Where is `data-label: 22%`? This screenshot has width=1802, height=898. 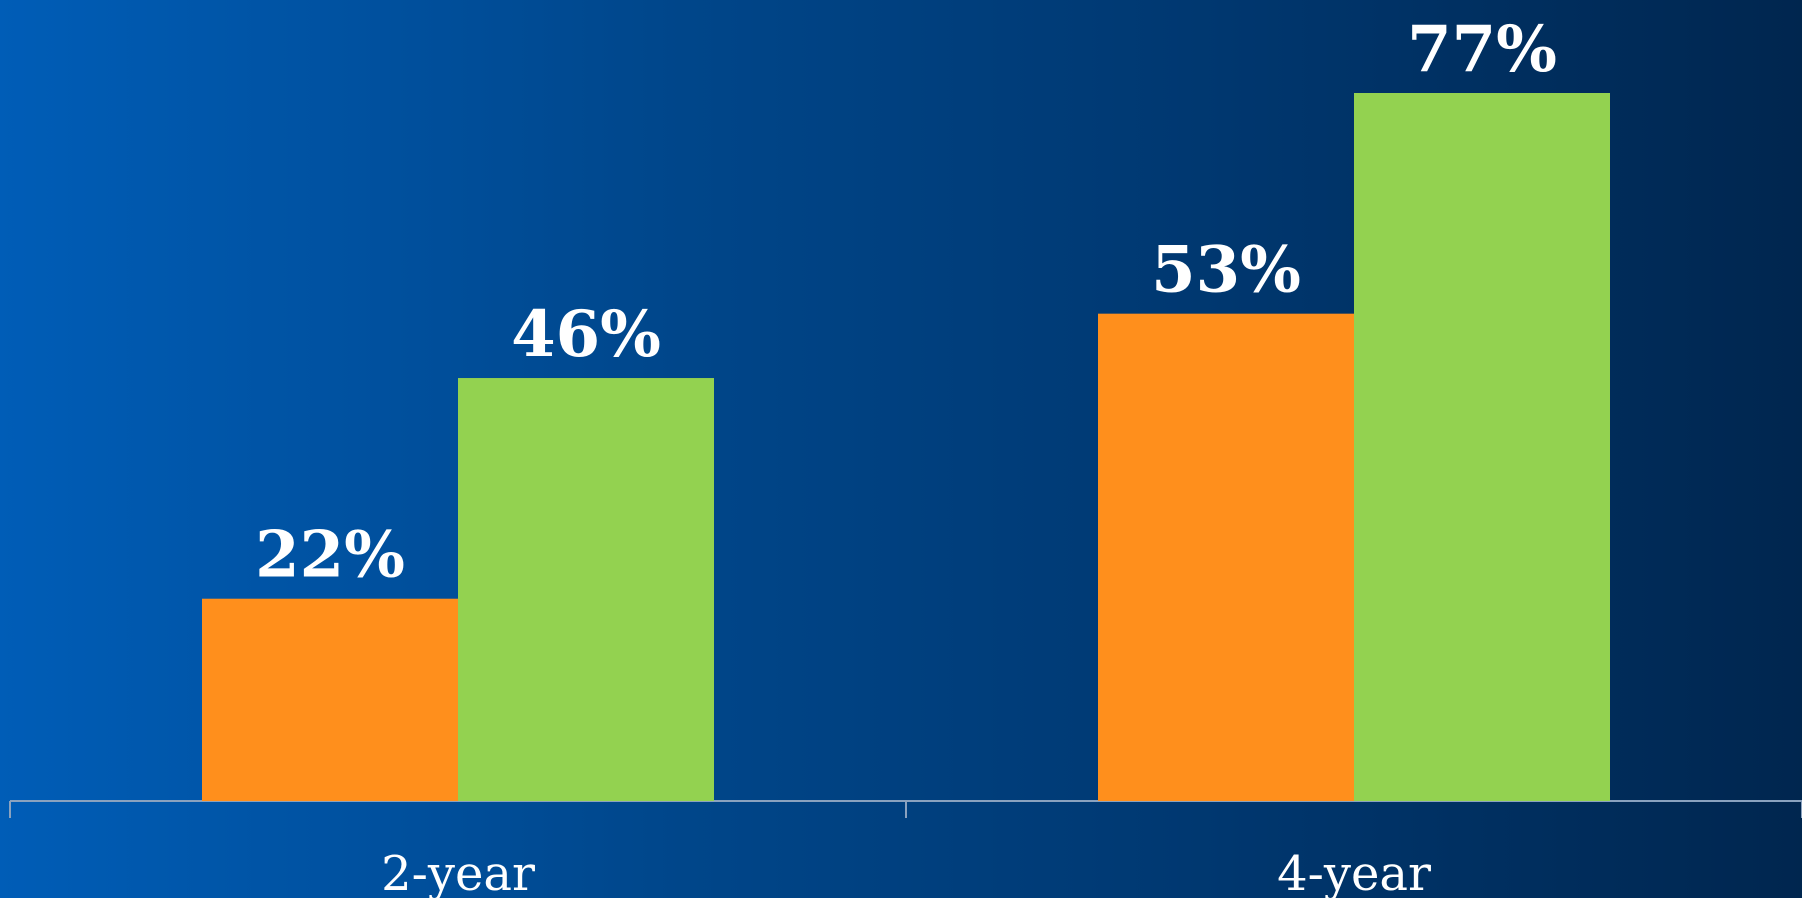 data-label: 22% is located at coordinates (330, 555).